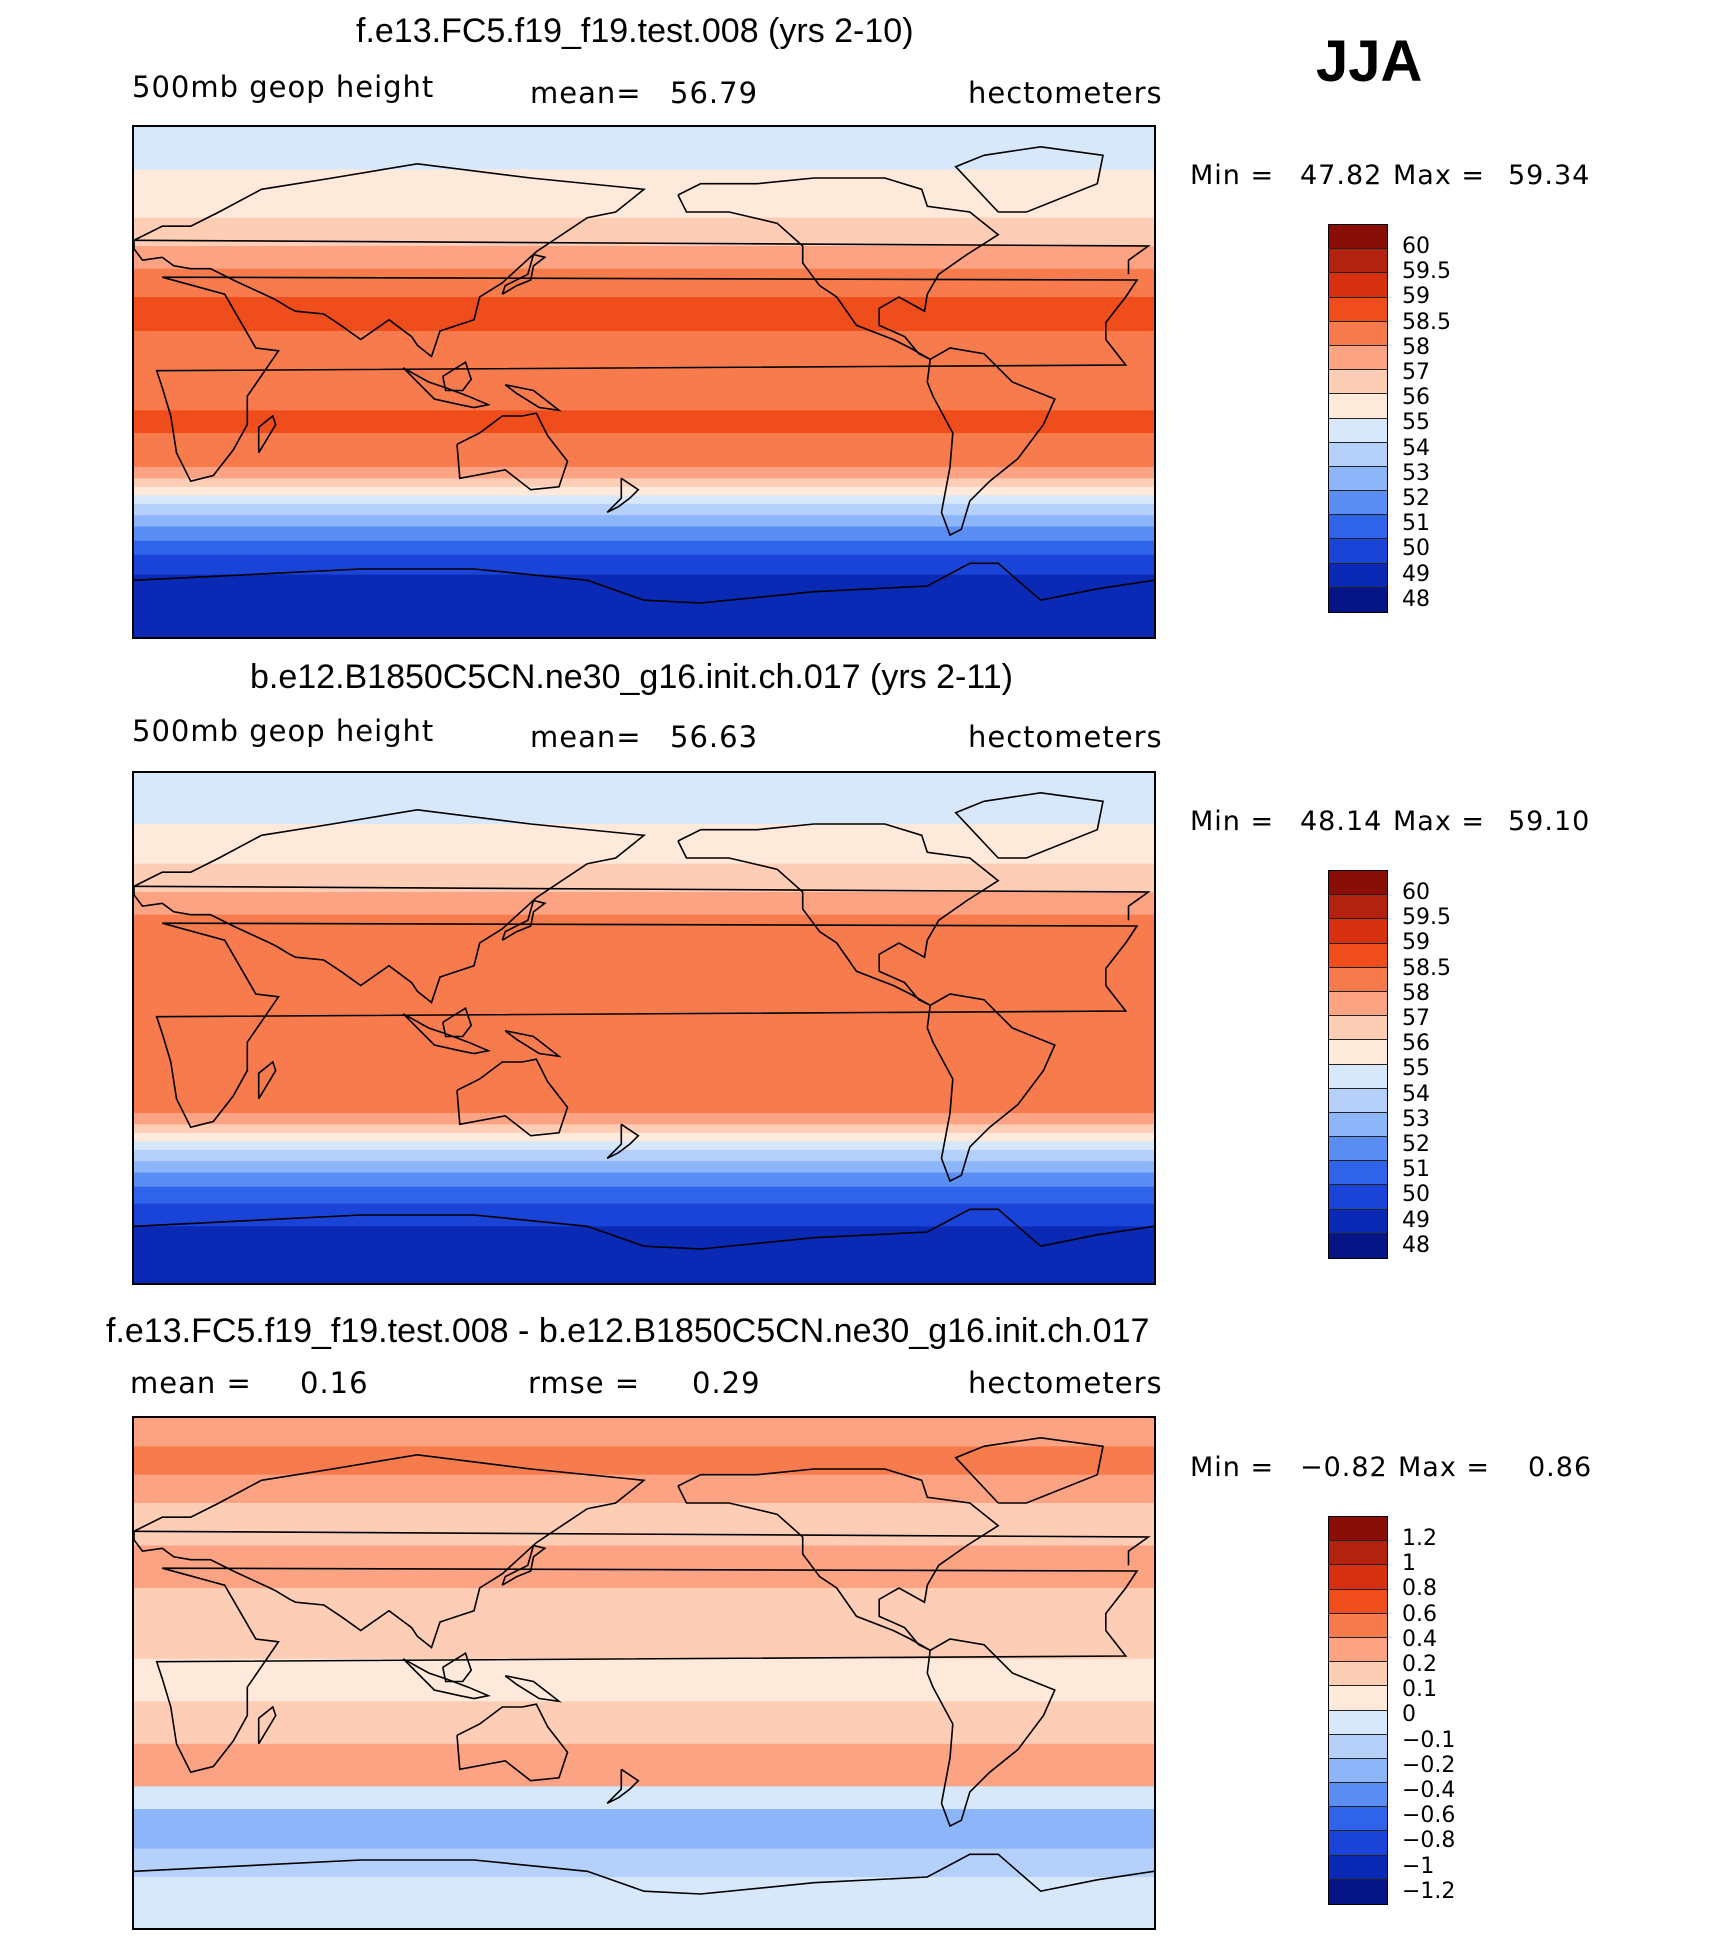  Describe the element at coordinates (1232, 1467) in the screenshot. I see `panel3-min-label: Min =` at that location.